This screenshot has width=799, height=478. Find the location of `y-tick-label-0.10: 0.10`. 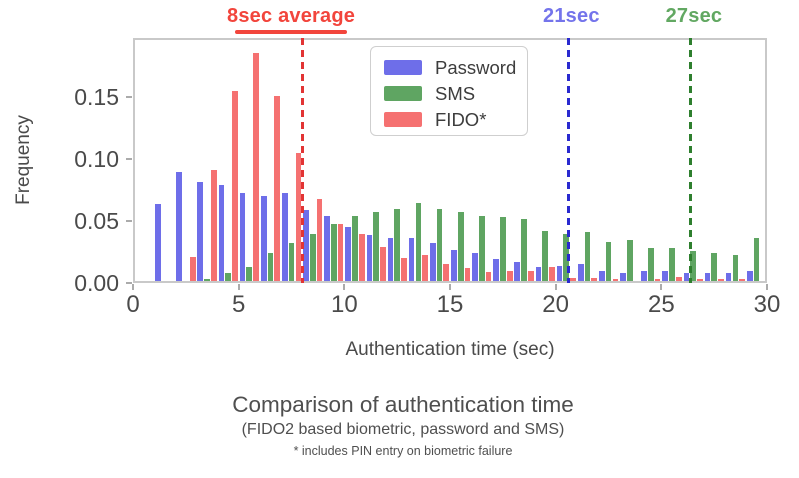

y-tick-label-0.10: 0.10 is located at coordinates (96, 159).